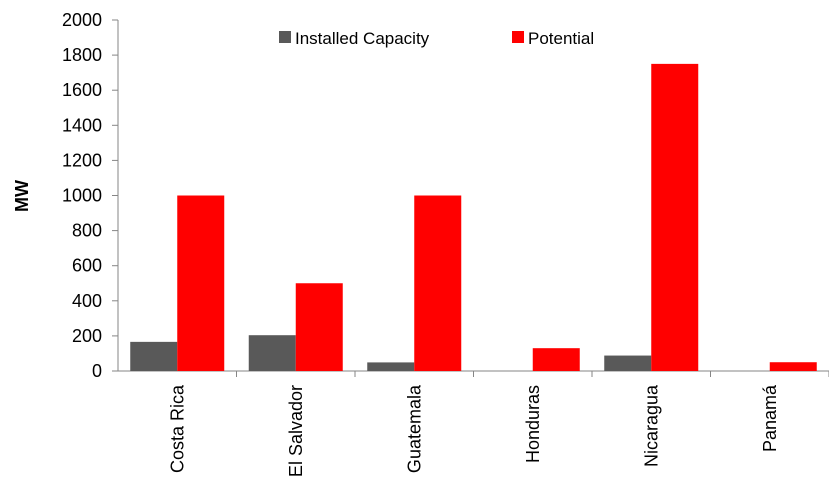 The image size is (829, 495). What do you see at coordinates (97, 371) in the screenshot?
I see `y-tick-label: 0` at bounding box center [97, 371].